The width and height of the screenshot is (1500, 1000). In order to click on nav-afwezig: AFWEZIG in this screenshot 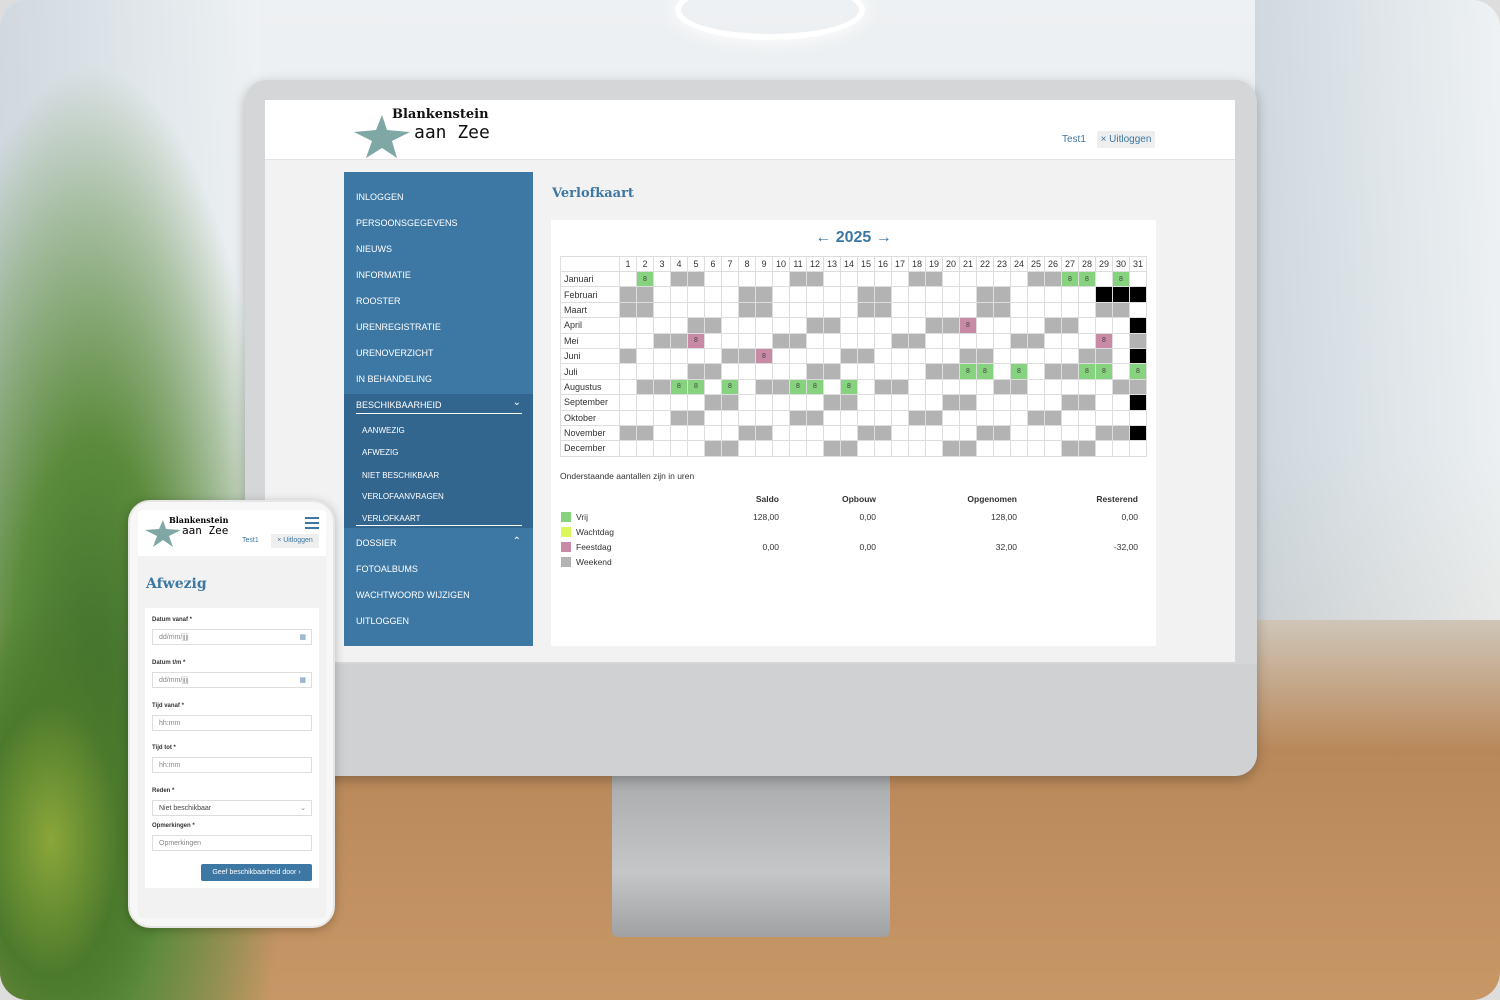, I will do `click(380, 452)`.